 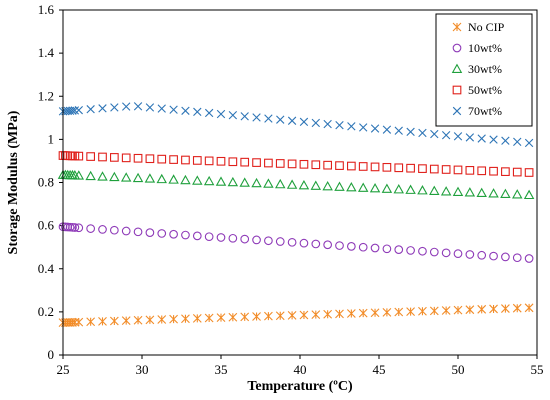 What do you see at coordinates (296, 164) in the screenshot?
I see `series-50wt-` at bounding box center [296, 164].